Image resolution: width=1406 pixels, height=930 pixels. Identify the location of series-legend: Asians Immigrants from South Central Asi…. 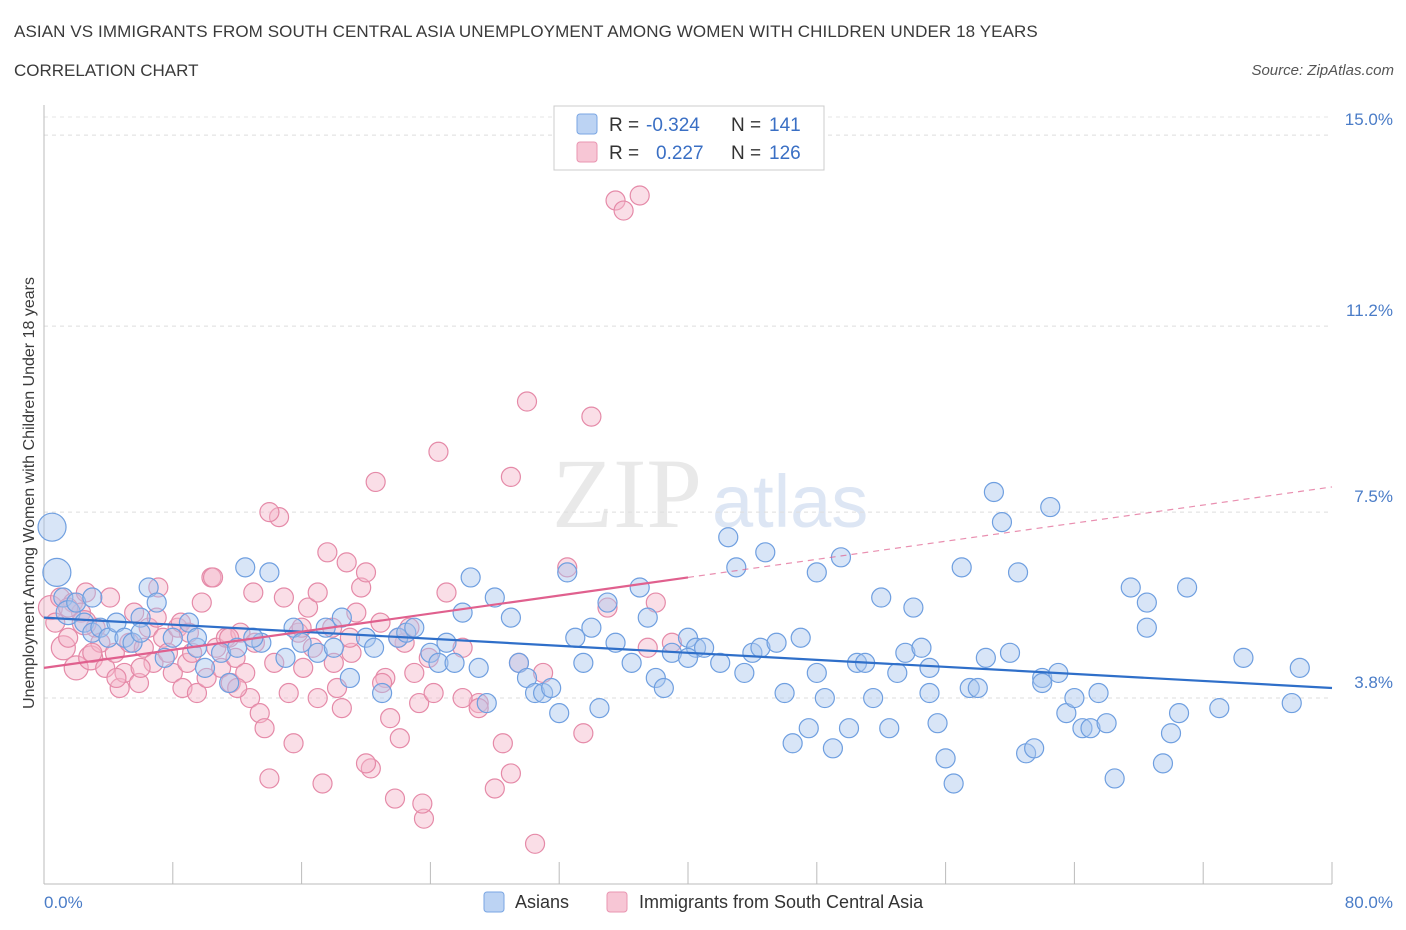
(703, 902).